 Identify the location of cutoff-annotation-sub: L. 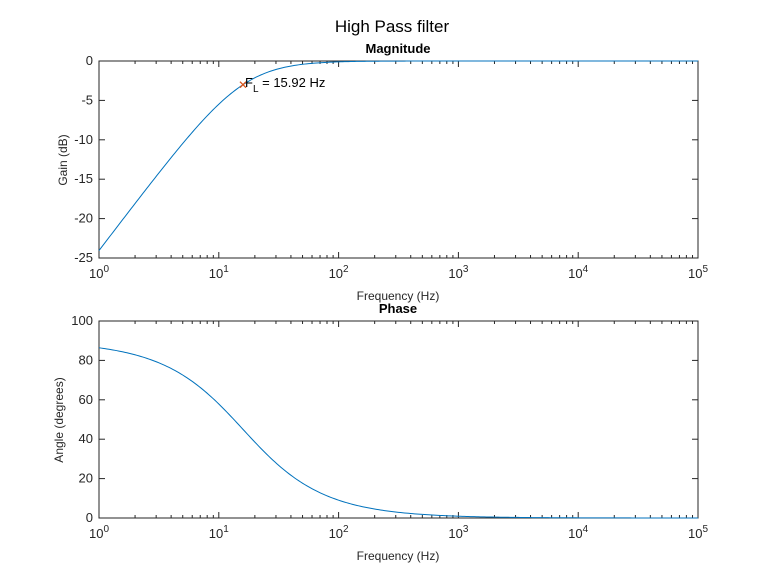
(256, 89).